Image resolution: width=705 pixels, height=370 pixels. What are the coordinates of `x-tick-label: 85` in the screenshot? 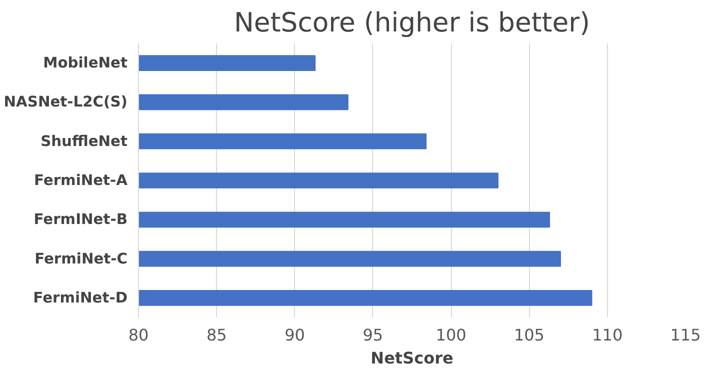 It's located at (216, 335).